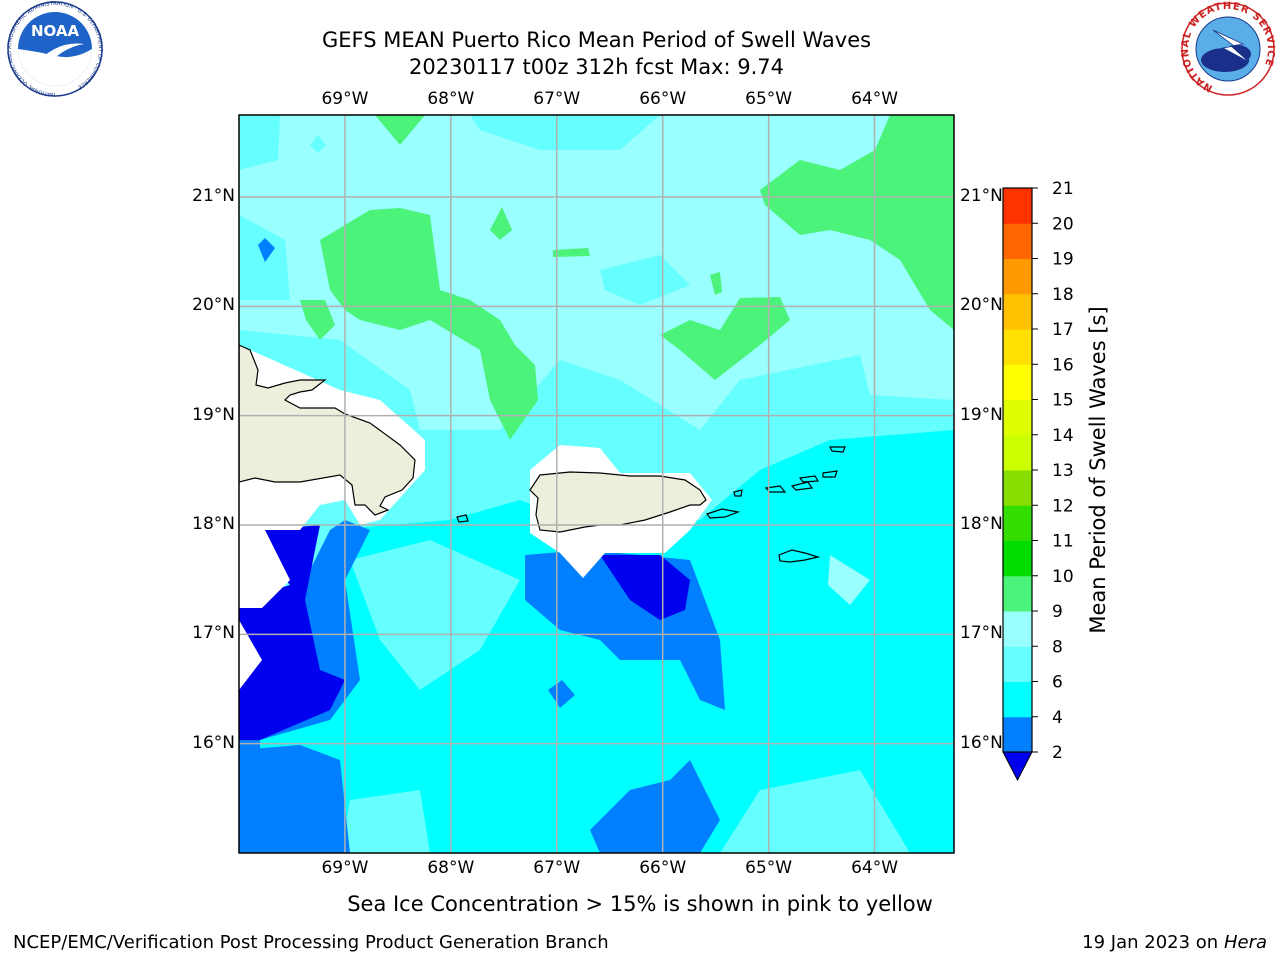  I want to click on lat-tick-left: 21°N, so click(213, 196).